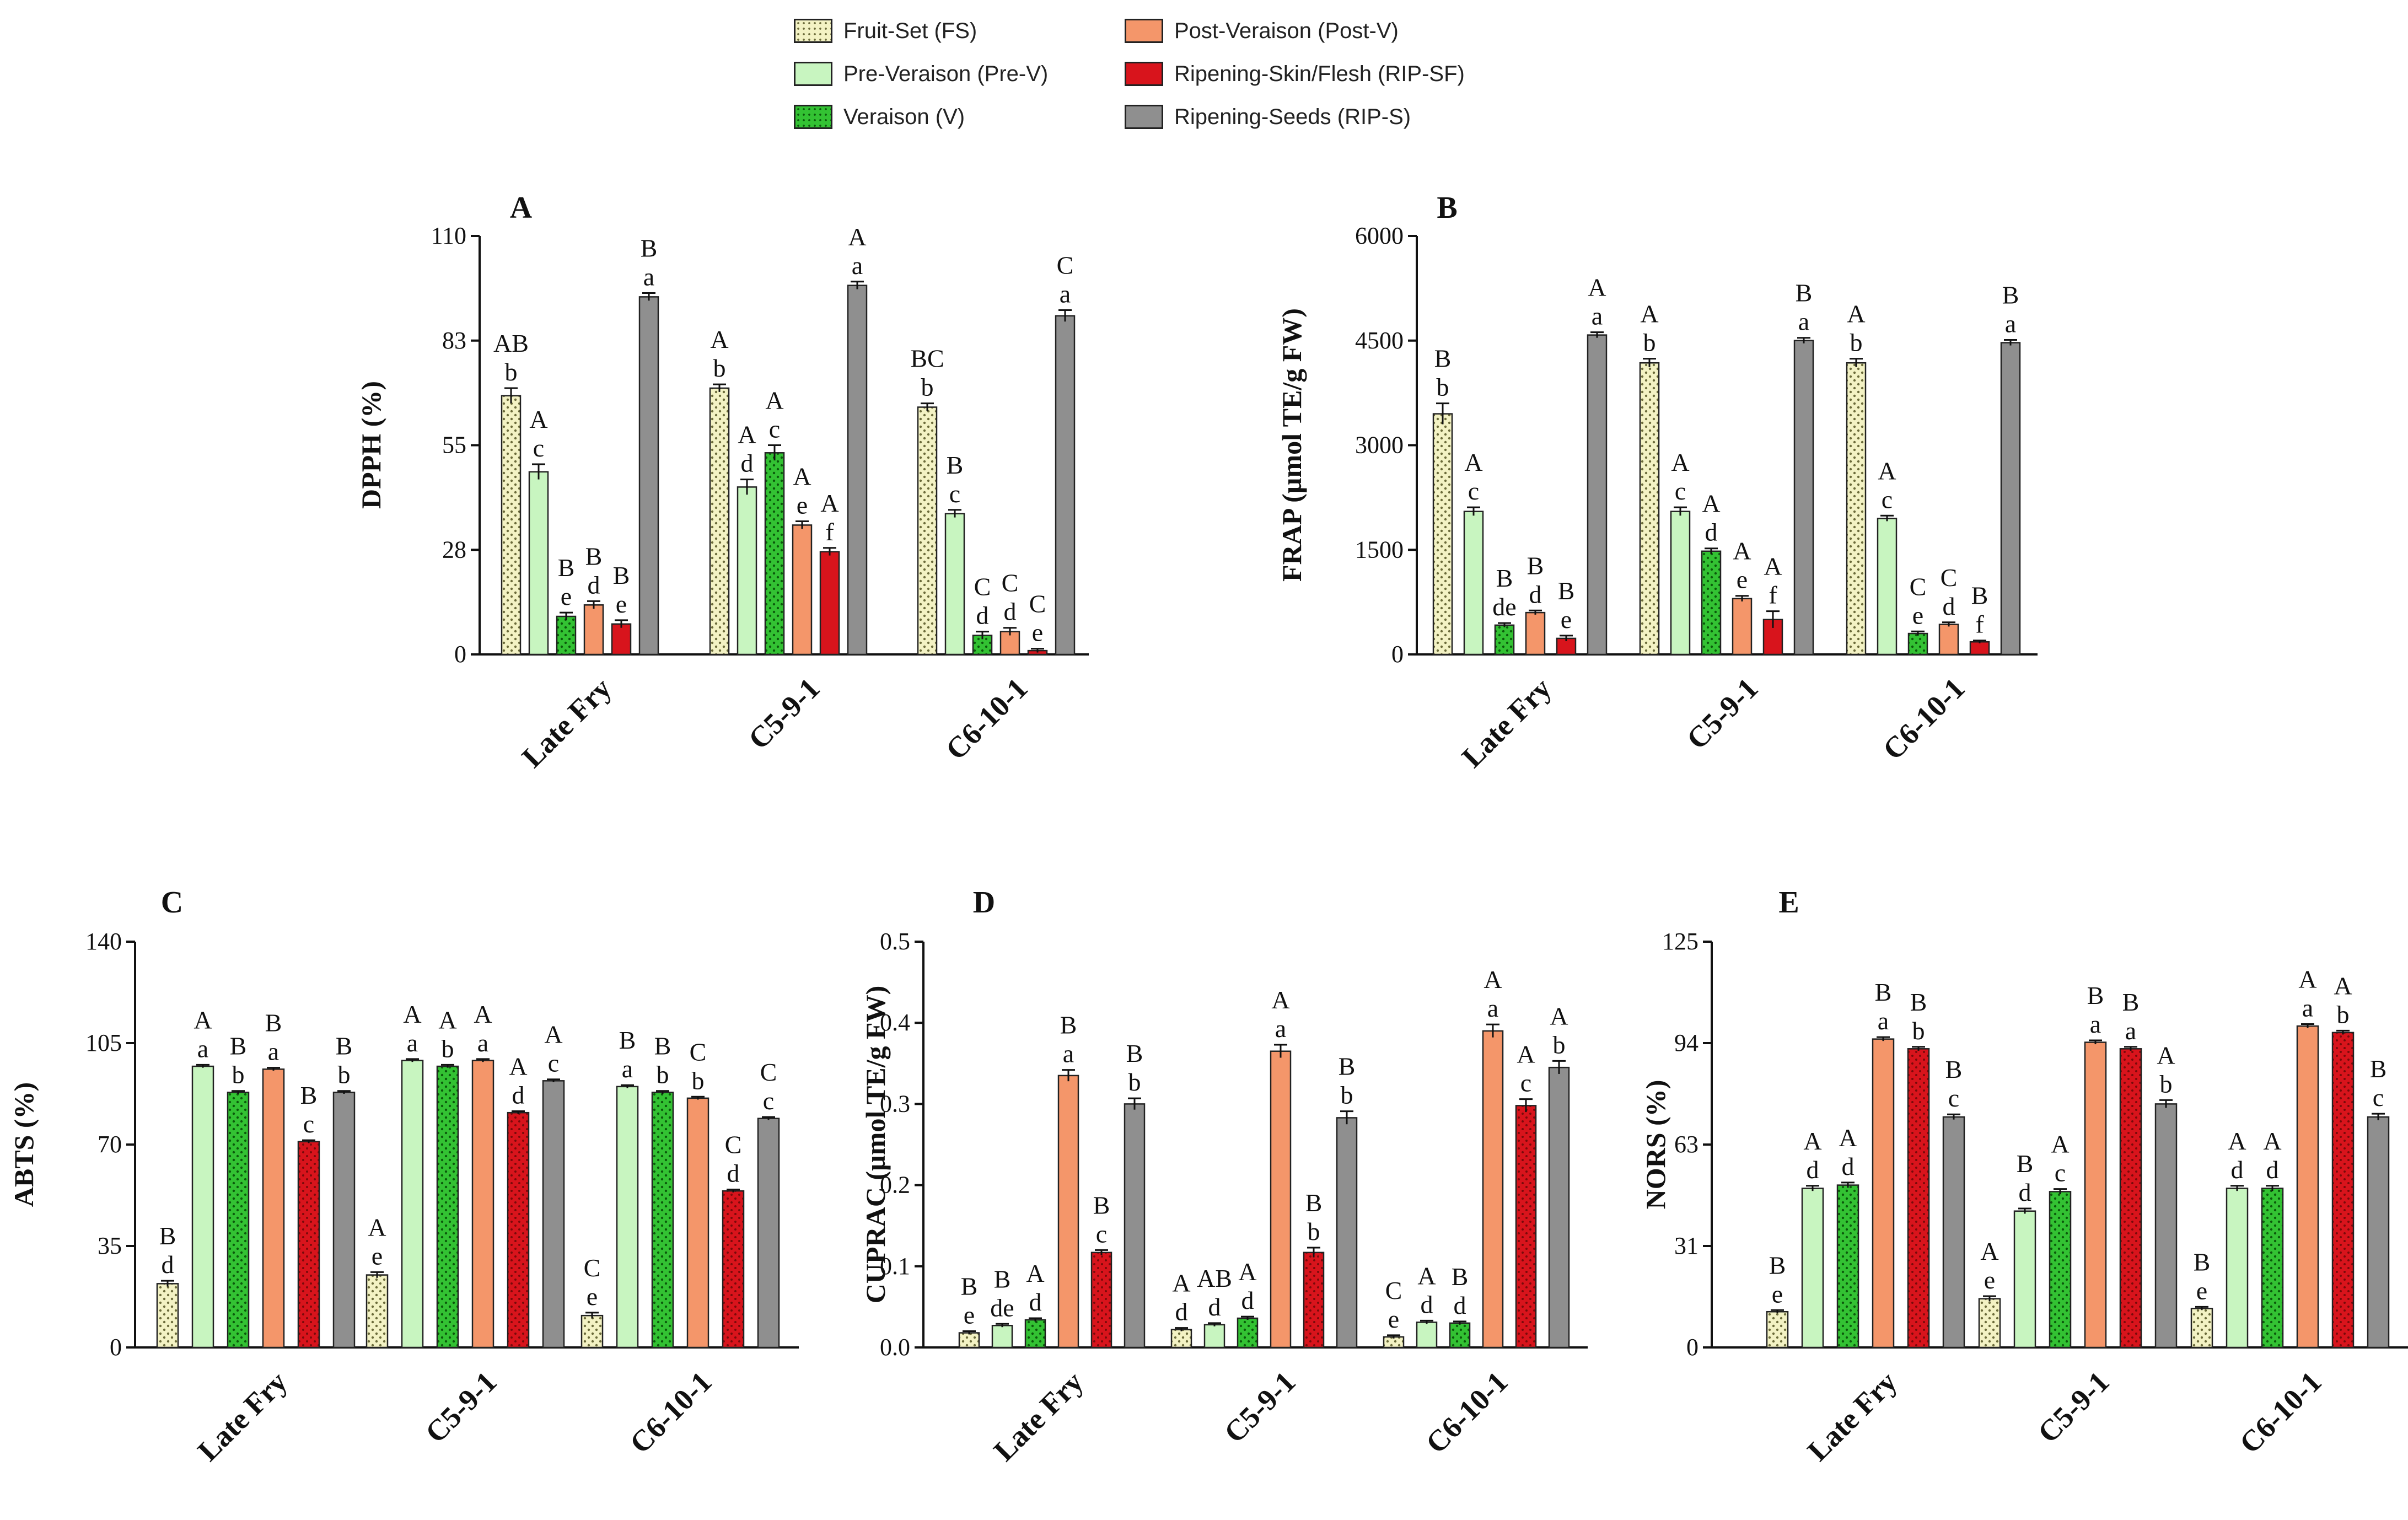 Image resolution: width=2408 pixels, height=1520 pixels. I want to click on significance-letter-upper: AB, so click(1214, 1278).